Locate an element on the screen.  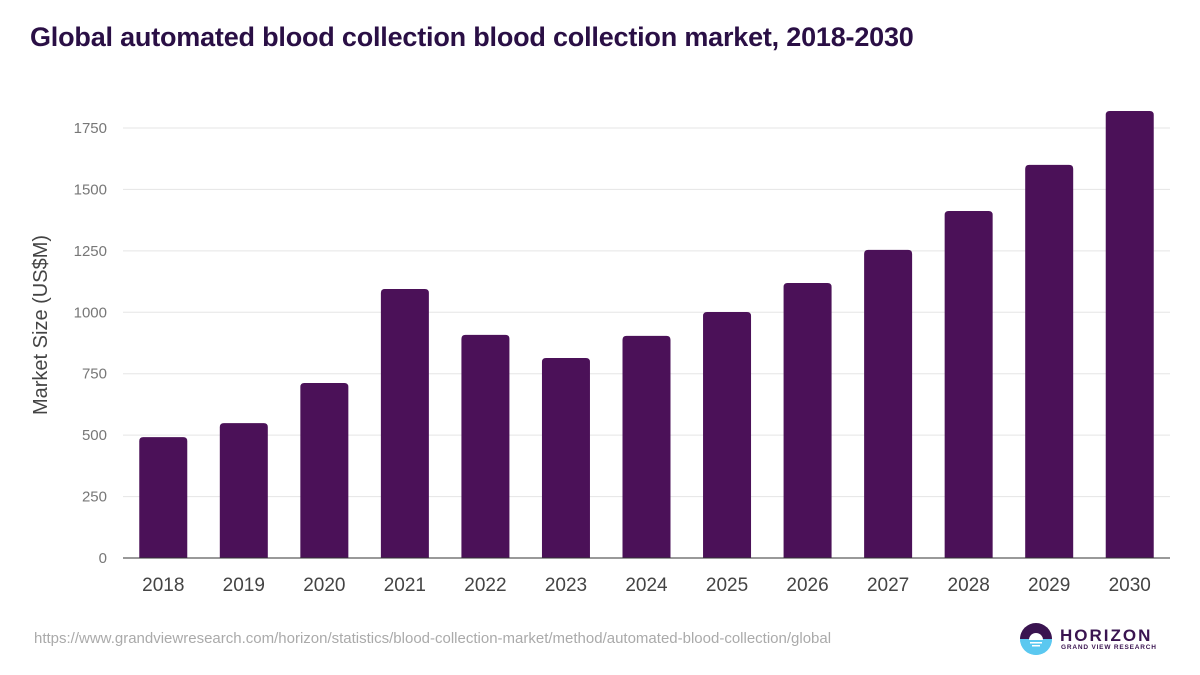
bar-2018 is located at coordinates (163, 497).